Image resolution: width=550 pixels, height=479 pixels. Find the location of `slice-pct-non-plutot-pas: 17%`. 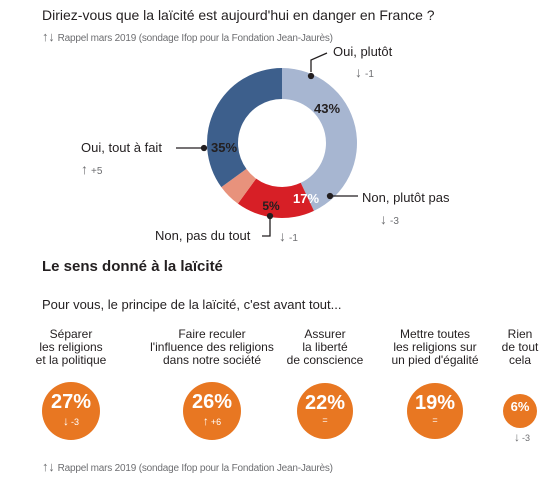

slice-pct-non-plutot-pas: 17% is located at coordinates (306, 198).